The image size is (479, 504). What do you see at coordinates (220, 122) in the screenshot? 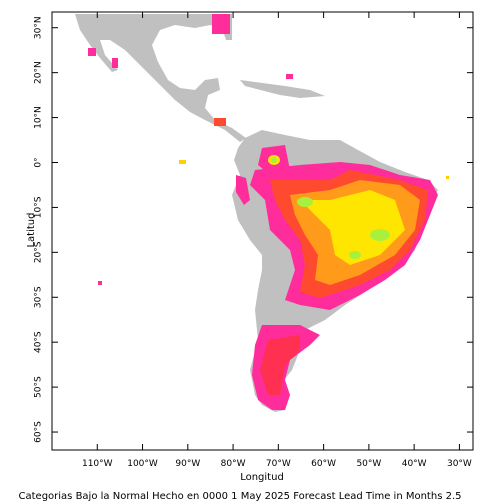
I see `field-red-central` at bounding box center [220, 122].